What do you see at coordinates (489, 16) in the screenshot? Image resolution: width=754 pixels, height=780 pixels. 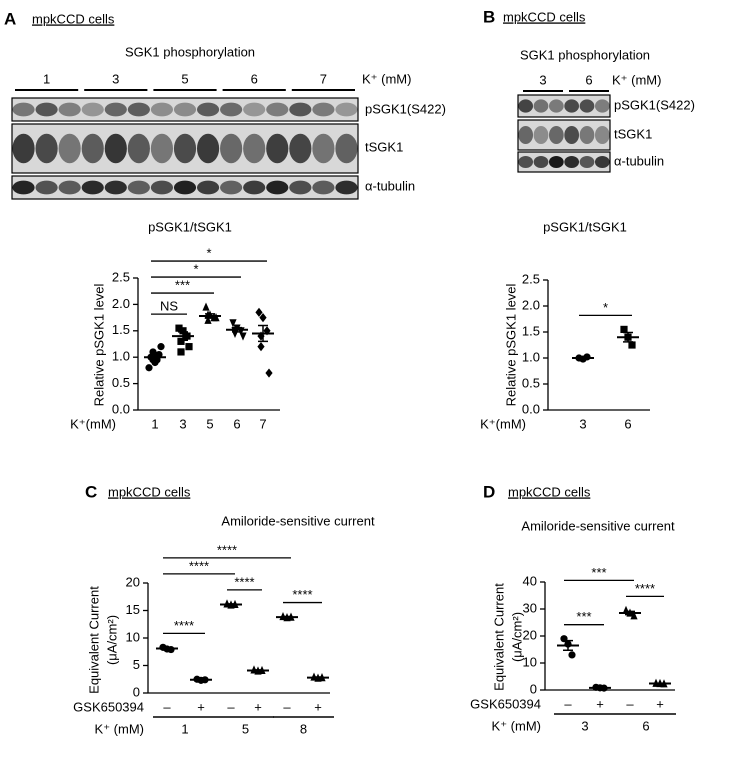 I see `panel-letter: B` at bounding box center [489, 16].